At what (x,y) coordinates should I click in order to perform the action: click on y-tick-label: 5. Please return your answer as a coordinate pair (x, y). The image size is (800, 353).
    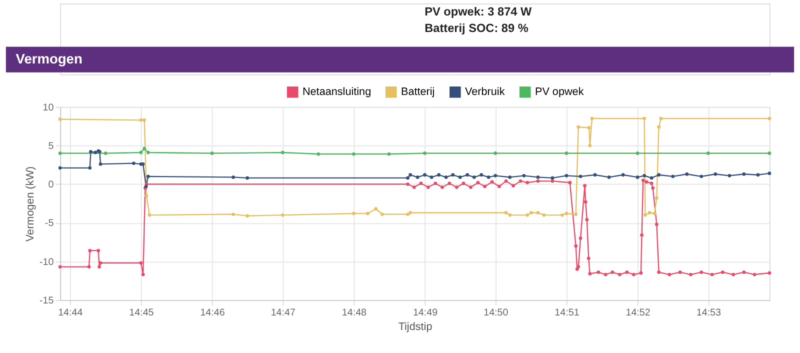
    Looking at the image, I should click on (51, 146).